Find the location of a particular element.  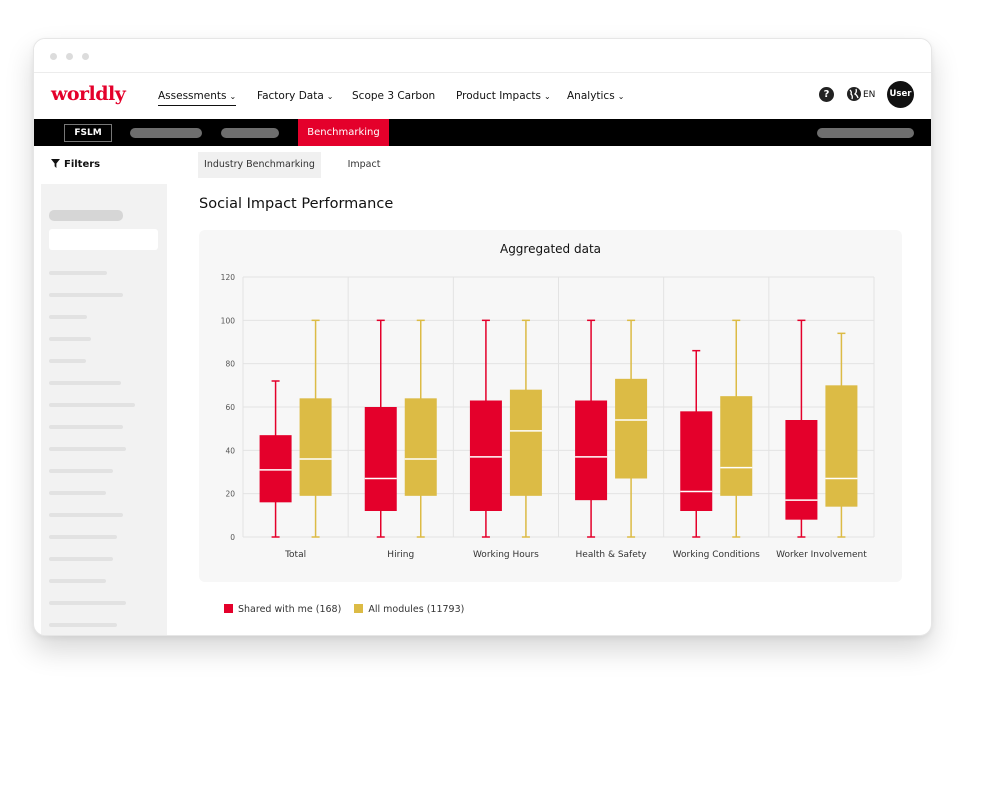

user-avatar: User is located at coordinates (900, 94).